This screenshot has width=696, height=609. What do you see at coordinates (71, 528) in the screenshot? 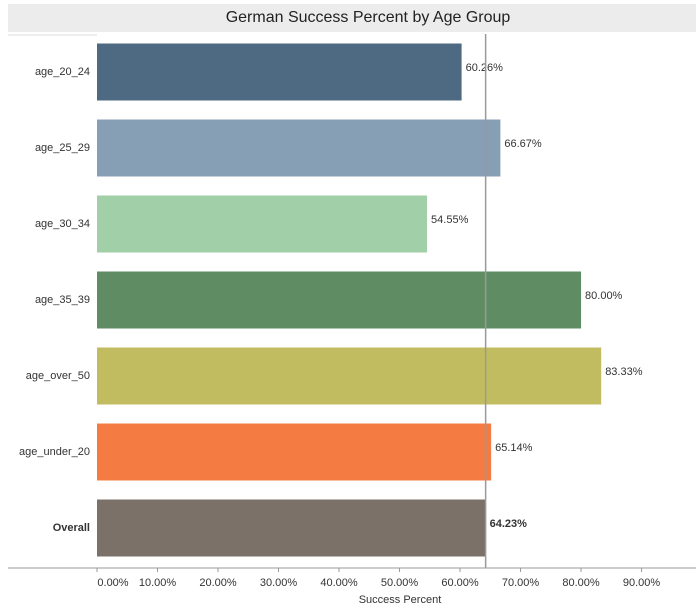
I see `y-tick-label: Overall` at bounding box center [71, 528].